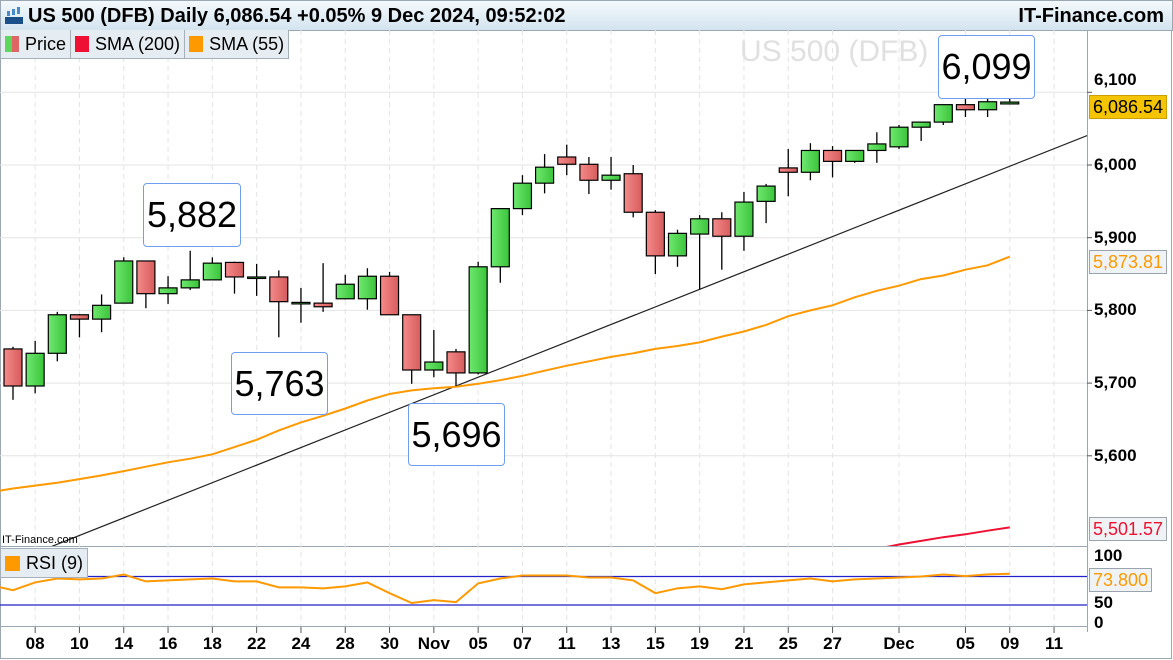 The height and width of the screenshot is (660, 1173). What do you see at coordinates (522, 643) in the screenshot?
I see `time-axis-label: 07` at bounding box center [522, 643].